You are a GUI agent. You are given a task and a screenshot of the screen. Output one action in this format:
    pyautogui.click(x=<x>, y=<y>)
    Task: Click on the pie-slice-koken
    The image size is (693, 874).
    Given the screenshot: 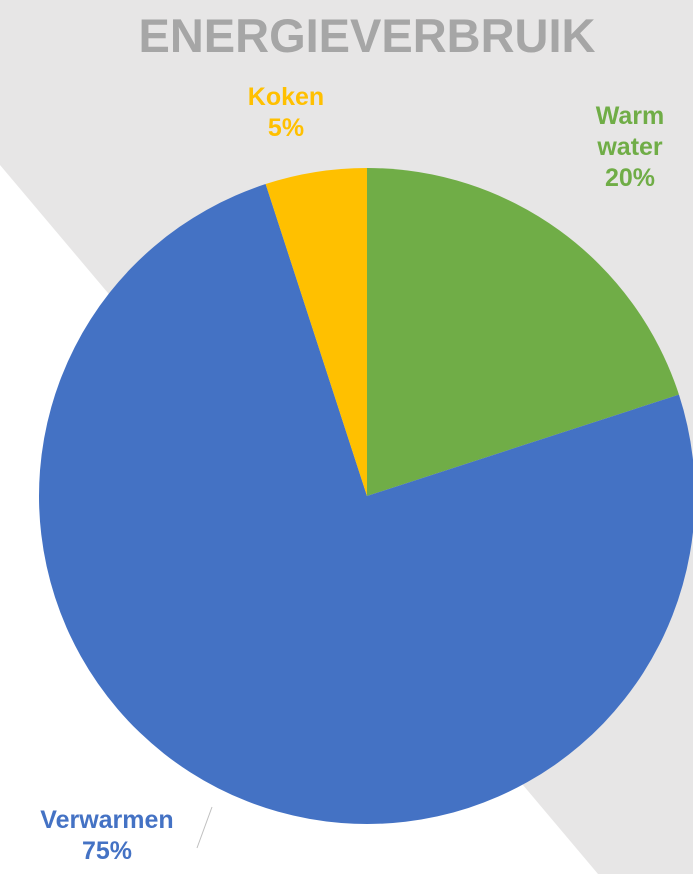 What is the action you would take?
    pyautogui.click(x=316, y=332)
    